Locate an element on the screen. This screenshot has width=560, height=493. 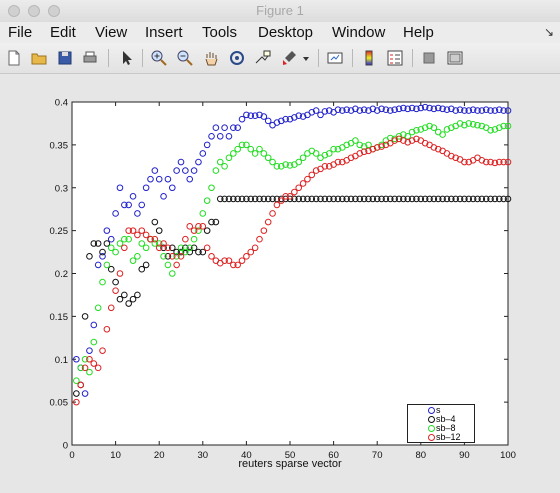
pan-hand-icon is located at coordinates (211, 58).